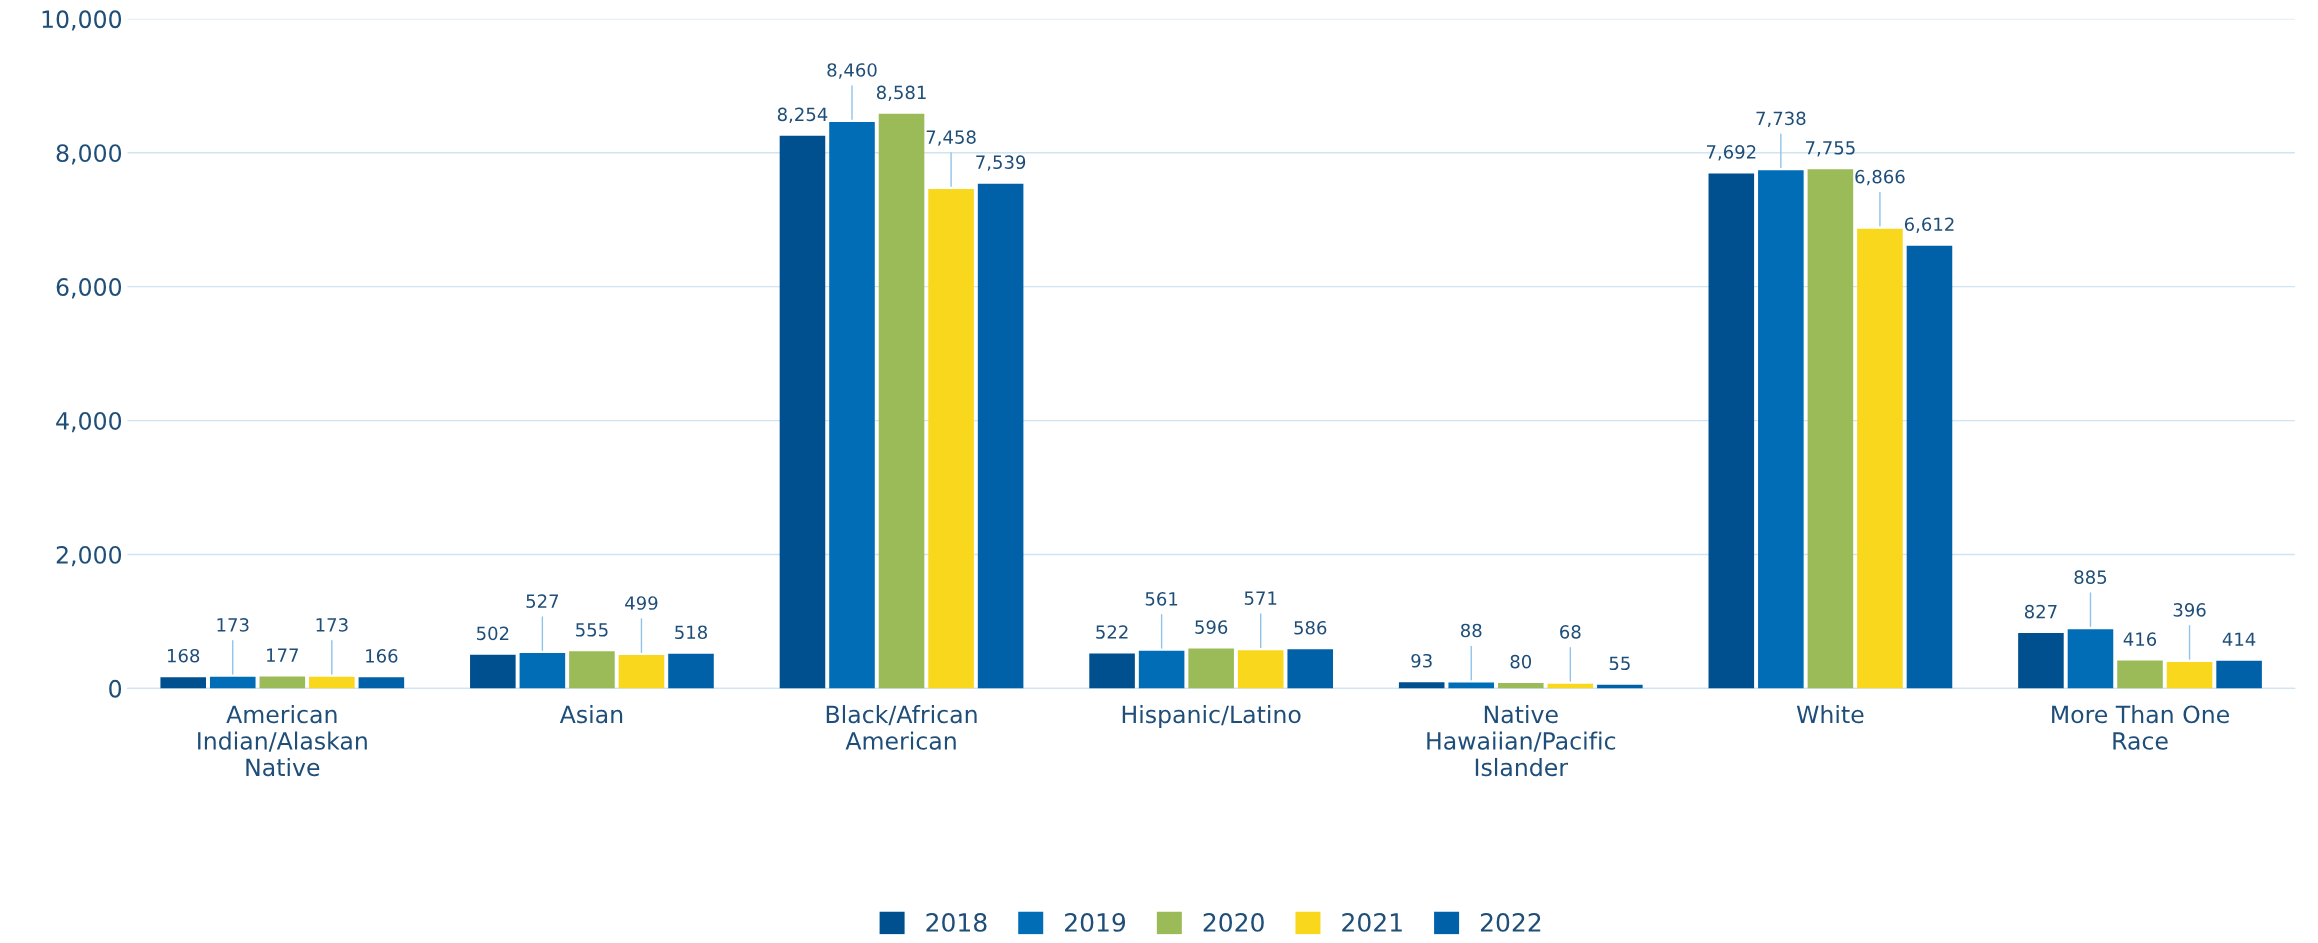 The height and width of the screenshot is (943, 2318). I want to click on data-label: 586, so click(1310, 627).